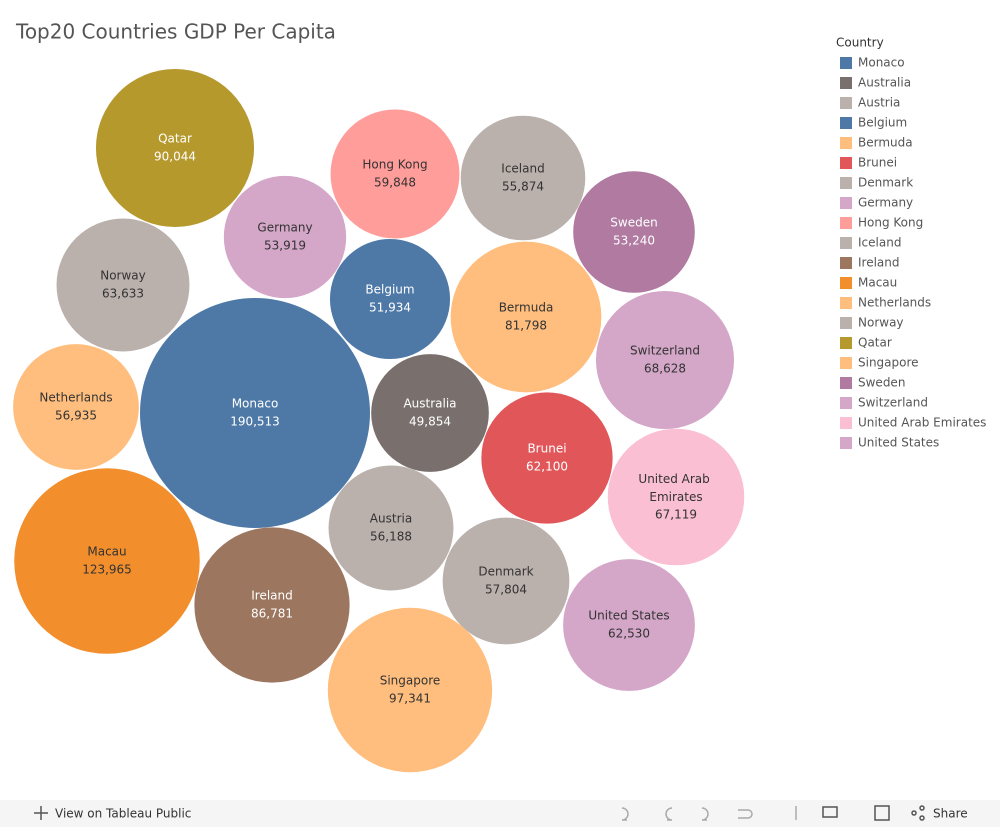 This screenshot has width=1000, height=827. I want to click on bubble-label: Switzerland, so click(665, 351).